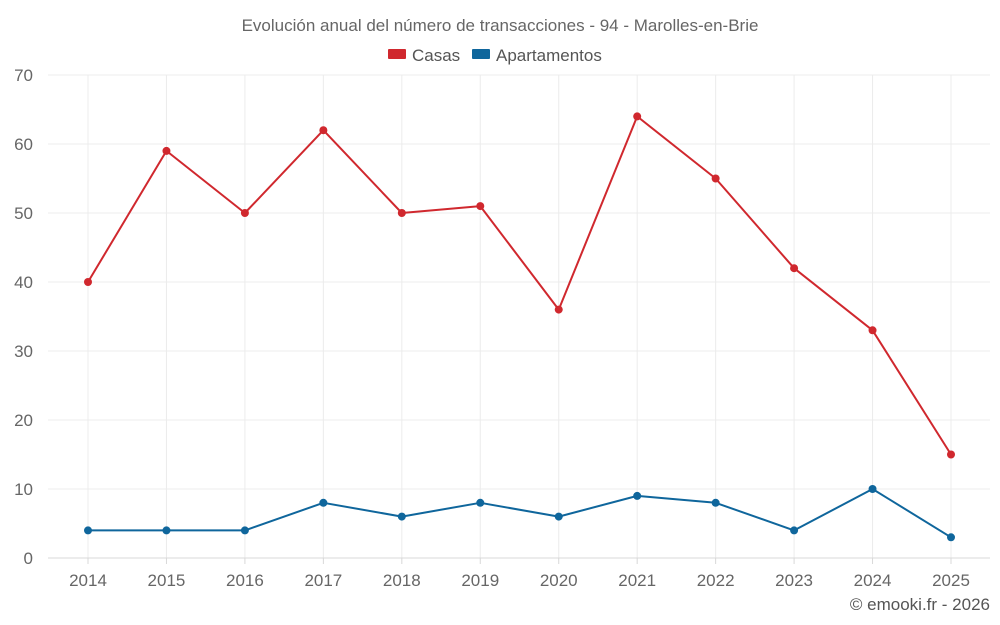 The height and width of the screenshot is (625, 1000). I want to click on data-point-apartamentos-2023, so click(794, 530).